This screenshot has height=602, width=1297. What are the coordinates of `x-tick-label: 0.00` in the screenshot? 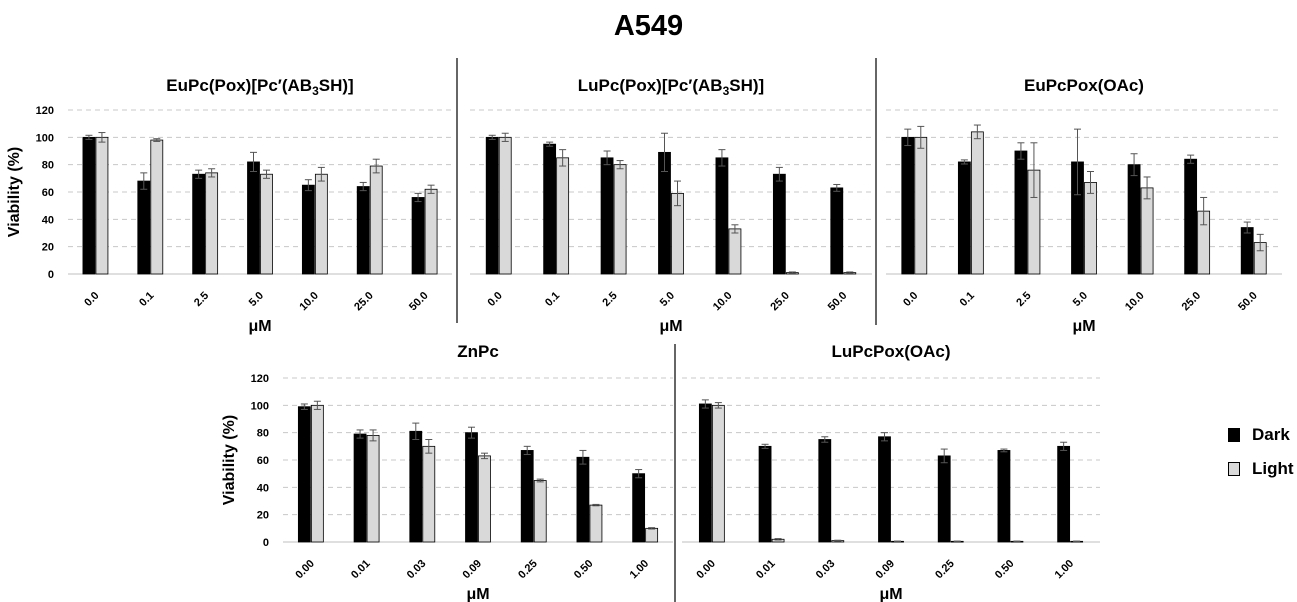 It's located at (706, 570).